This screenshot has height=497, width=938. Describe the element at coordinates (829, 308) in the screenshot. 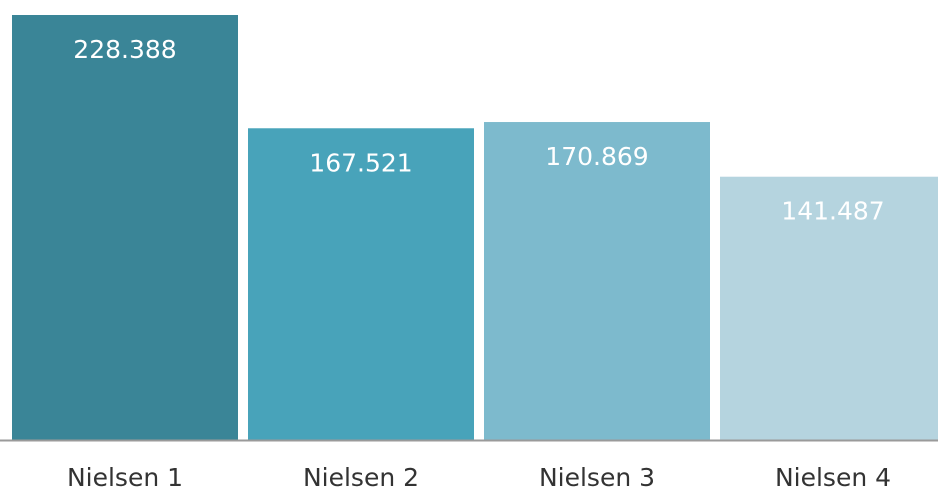

I see `bar` at that location.